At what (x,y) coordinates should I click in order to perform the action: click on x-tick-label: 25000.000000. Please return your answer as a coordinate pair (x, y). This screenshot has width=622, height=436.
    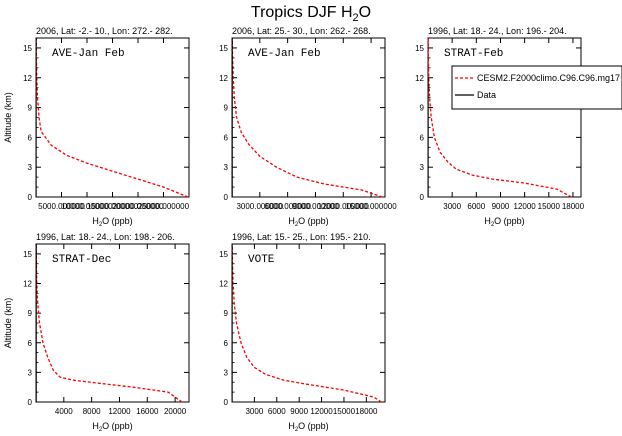
    Looking at the image, I should click on (164, 206).